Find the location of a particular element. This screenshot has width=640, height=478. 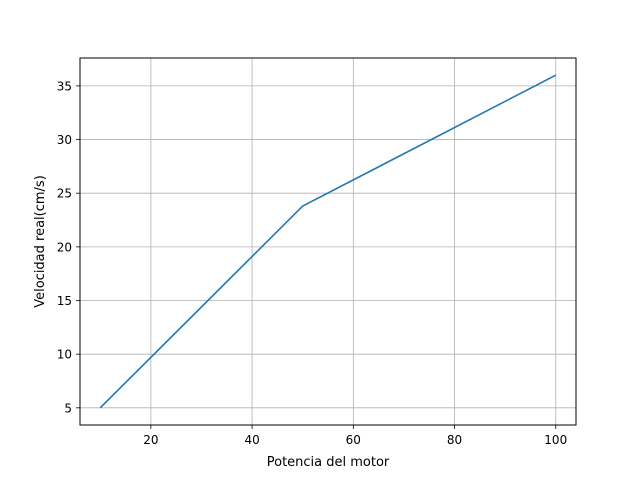

x-tick-label: 20 is located at coordinates (150, 440).